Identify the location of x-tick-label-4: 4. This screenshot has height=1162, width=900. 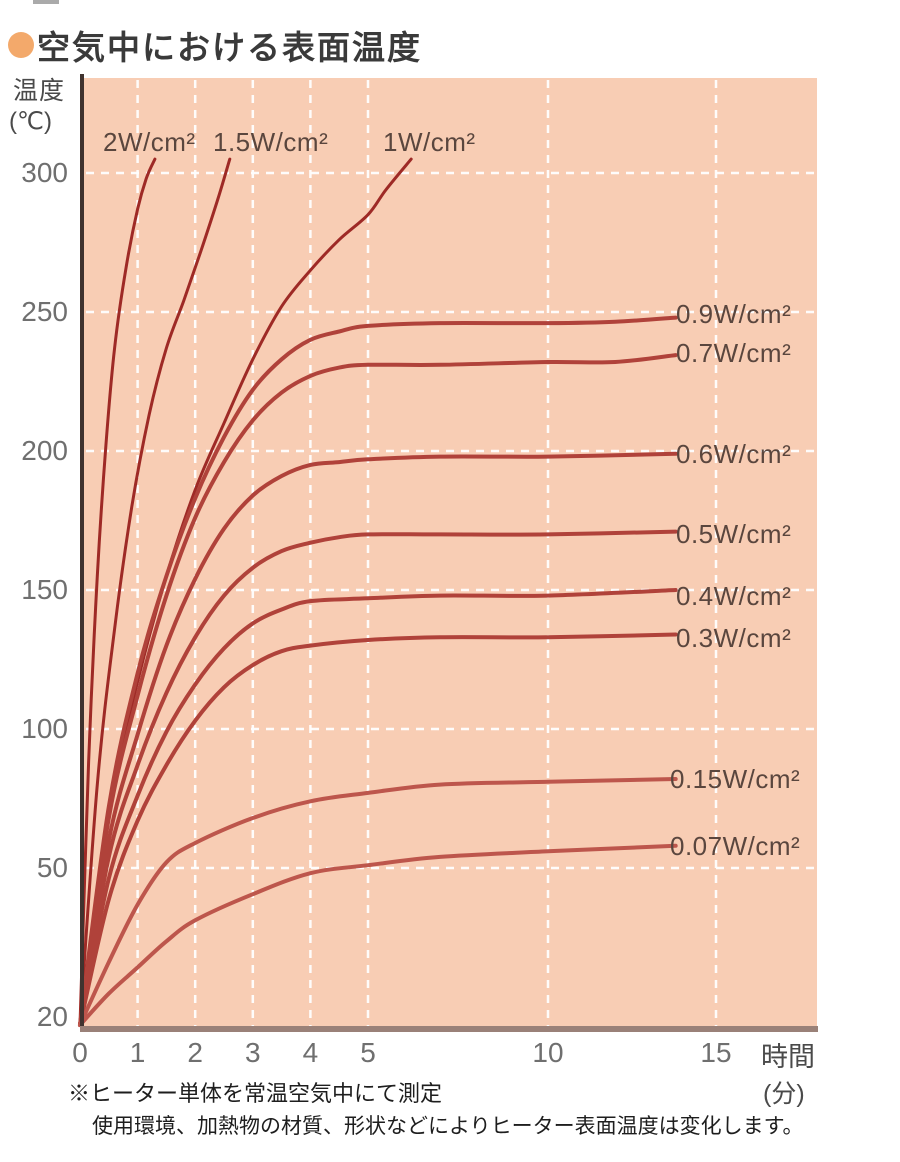
(310, 1052).